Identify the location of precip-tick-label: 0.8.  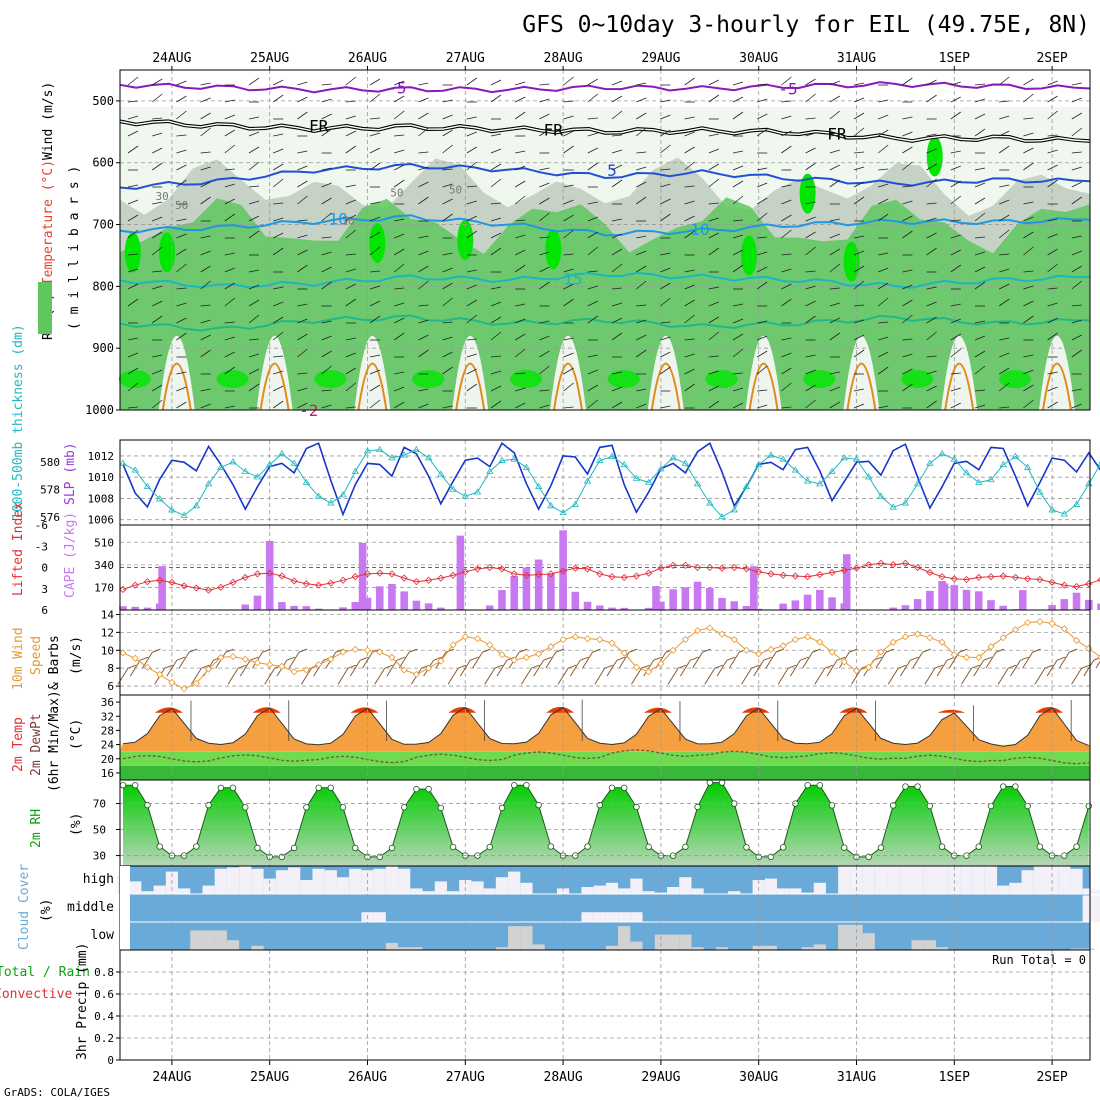
(104, 972).